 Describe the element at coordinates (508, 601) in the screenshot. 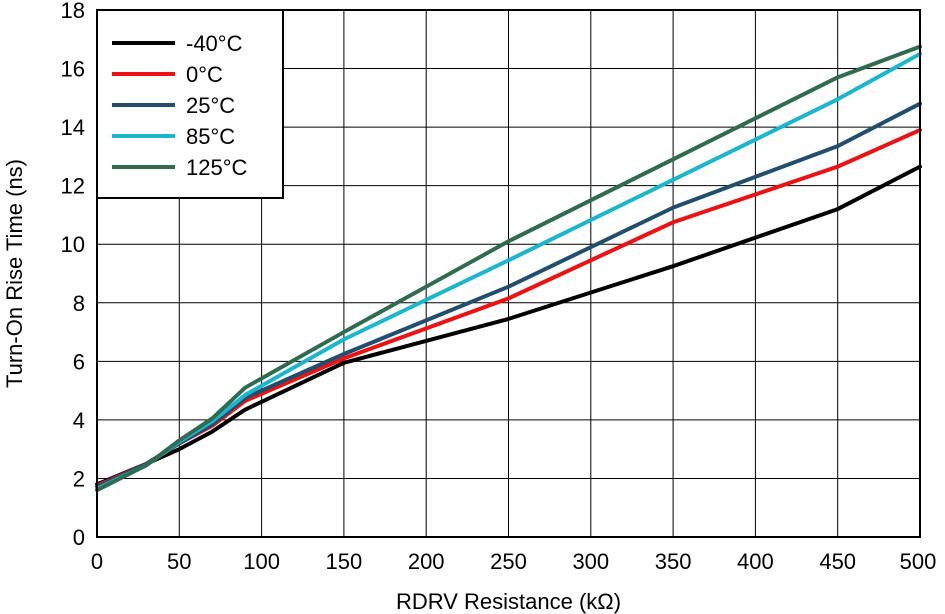

I see `x-axis-title: RDRV Resistance (kΩ)` at that location.